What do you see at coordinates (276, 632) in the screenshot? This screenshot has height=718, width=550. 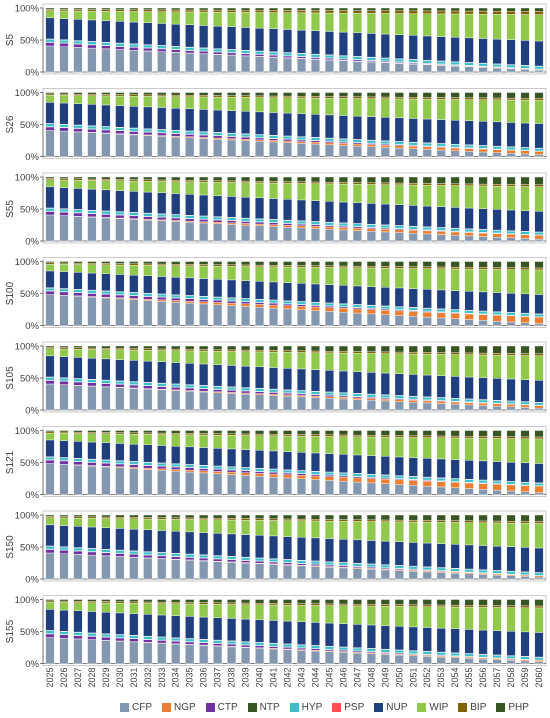 I see `panel-s155: 0%50%100%S155` at bounding box center [276, 632].